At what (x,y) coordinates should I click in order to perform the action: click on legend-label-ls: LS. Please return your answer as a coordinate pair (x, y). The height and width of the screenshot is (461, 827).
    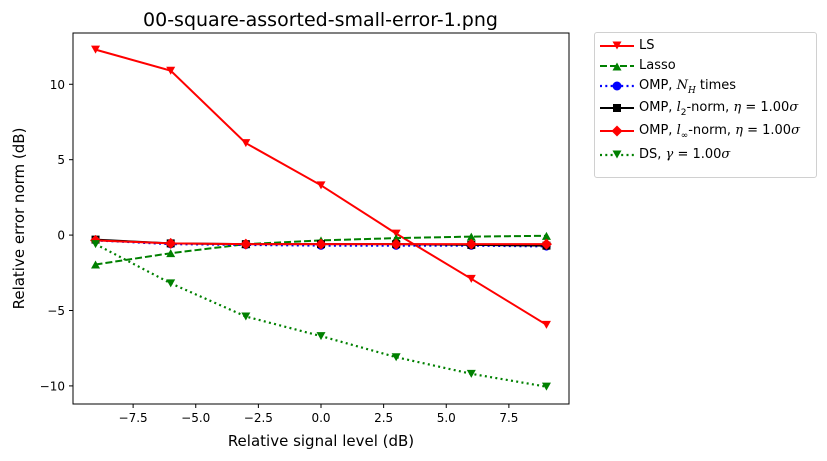
    Looking at the image, I should click on (647, 45).